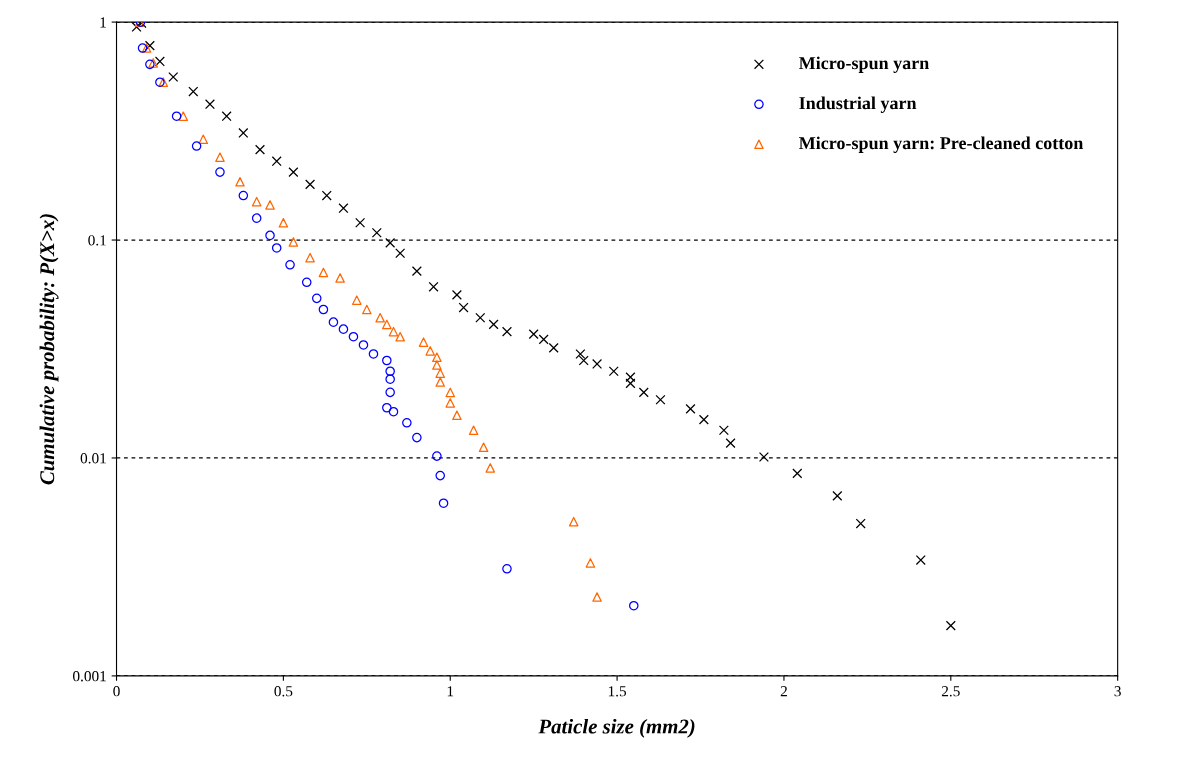 The image size is (1189, 762). I want to click on y-axis-title: Cumulative probability: P(X>x), so click(49, 349).